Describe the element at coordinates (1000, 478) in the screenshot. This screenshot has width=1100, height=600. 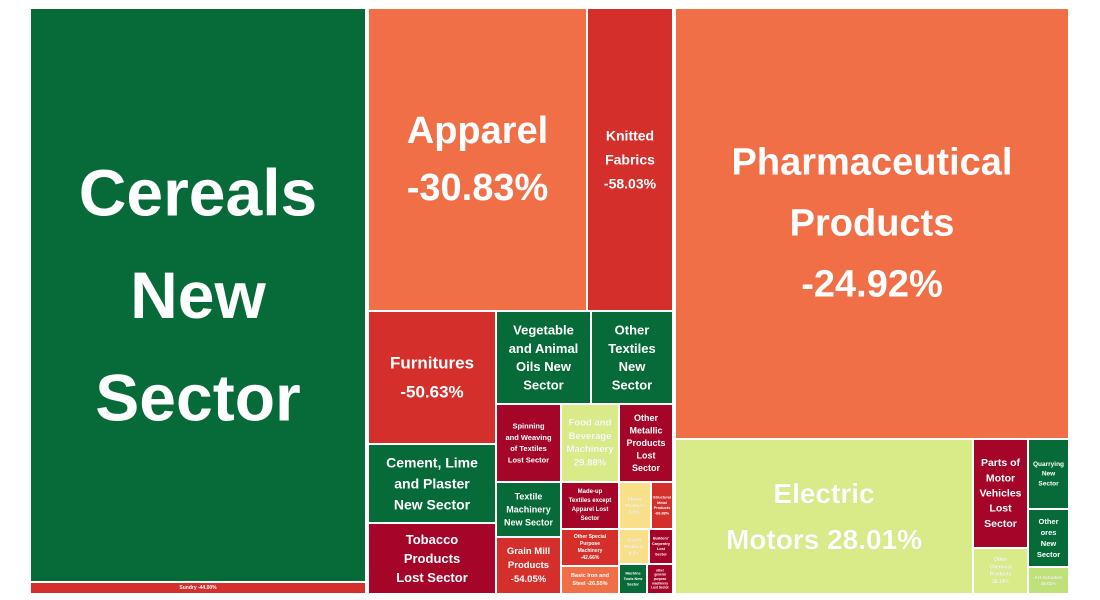
I see `tile-label-parts-motor: Motor` at that location.